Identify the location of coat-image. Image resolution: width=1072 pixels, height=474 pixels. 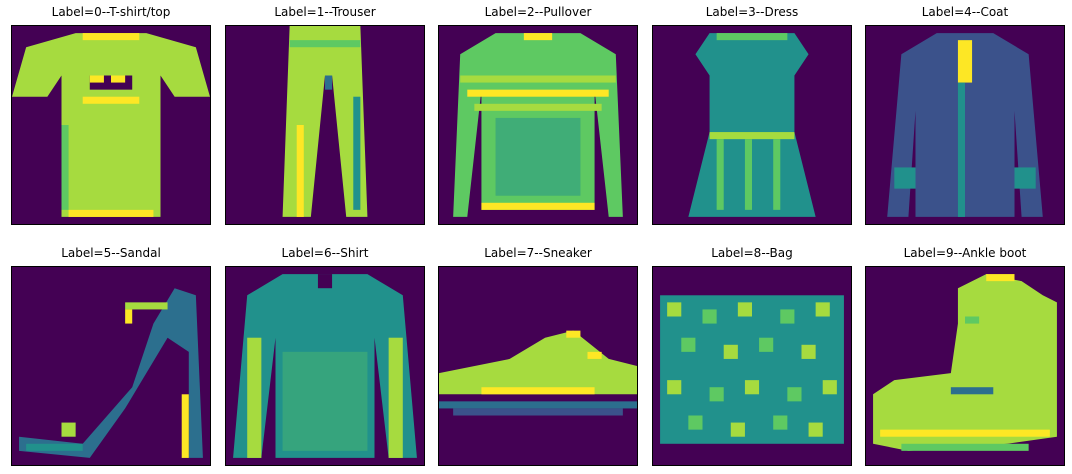
(965, 125).